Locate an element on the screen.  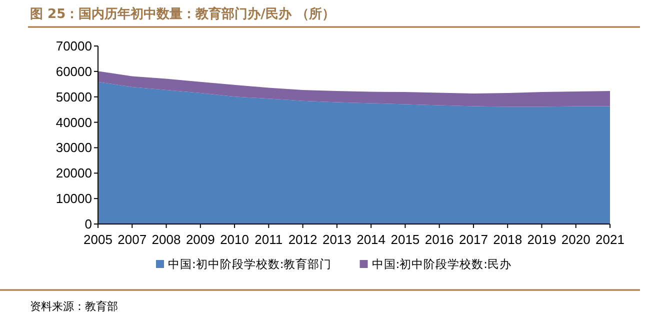
legend-label: 中国:初中阶段学校数:教育部门 is located at coordinates (250, 264).